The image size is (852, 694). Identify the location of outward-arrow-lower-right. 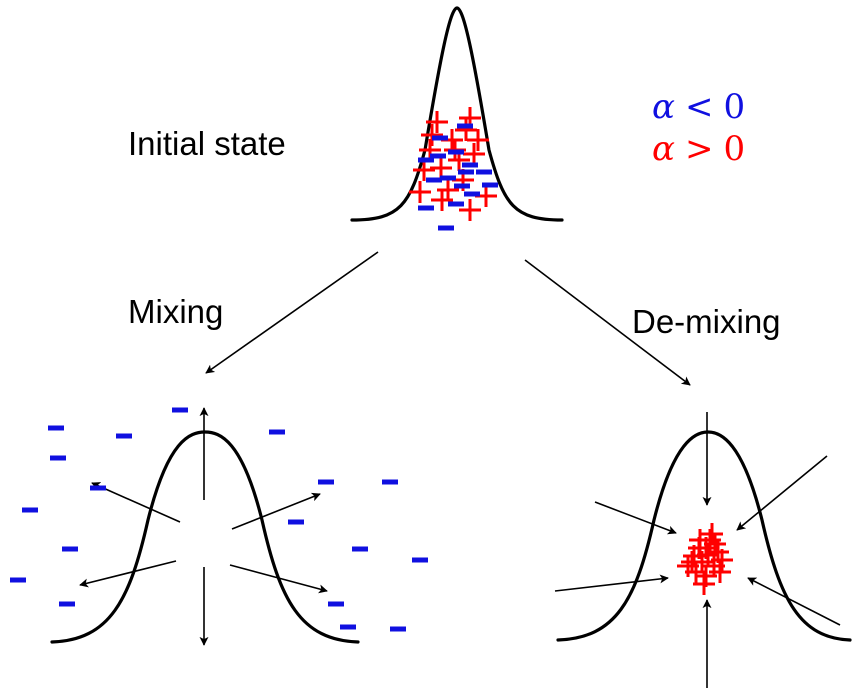
(278, 579).